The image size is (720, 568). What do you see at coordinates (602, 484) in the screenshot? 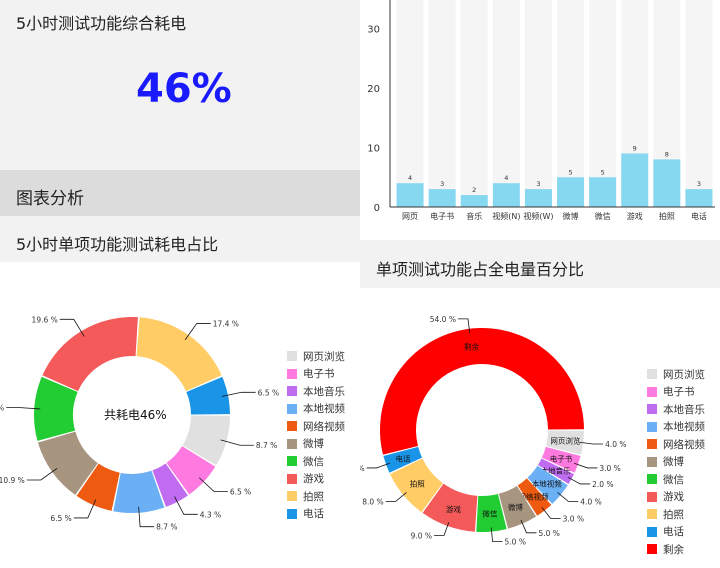
I see `right-donut-value-label: 2.0 %` at bounding box center [602, 484].